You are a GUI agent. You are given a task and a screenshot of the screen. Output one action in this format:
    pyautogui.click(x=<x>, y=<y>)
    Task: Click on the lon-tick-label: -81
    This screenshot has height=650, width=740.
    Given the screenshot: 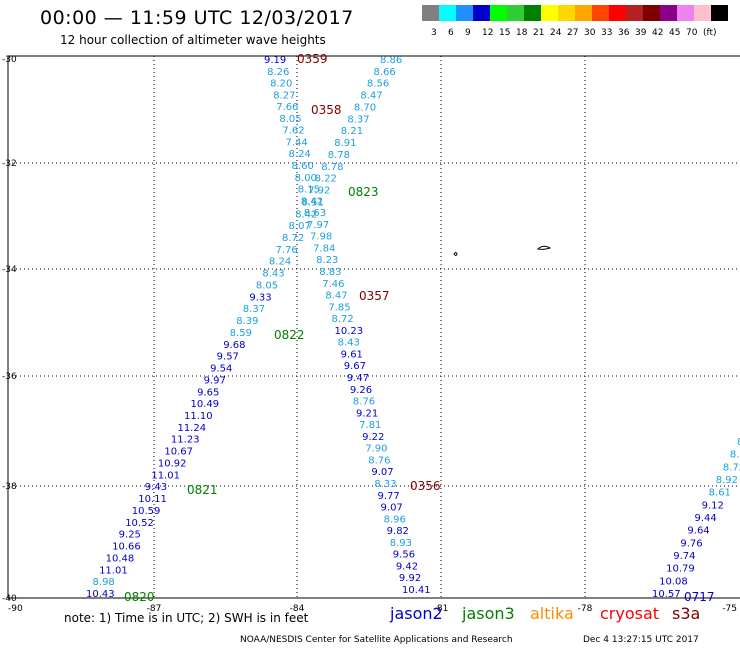 What is the action you would take?
    pyautogui.click(x=441, y=609)
    